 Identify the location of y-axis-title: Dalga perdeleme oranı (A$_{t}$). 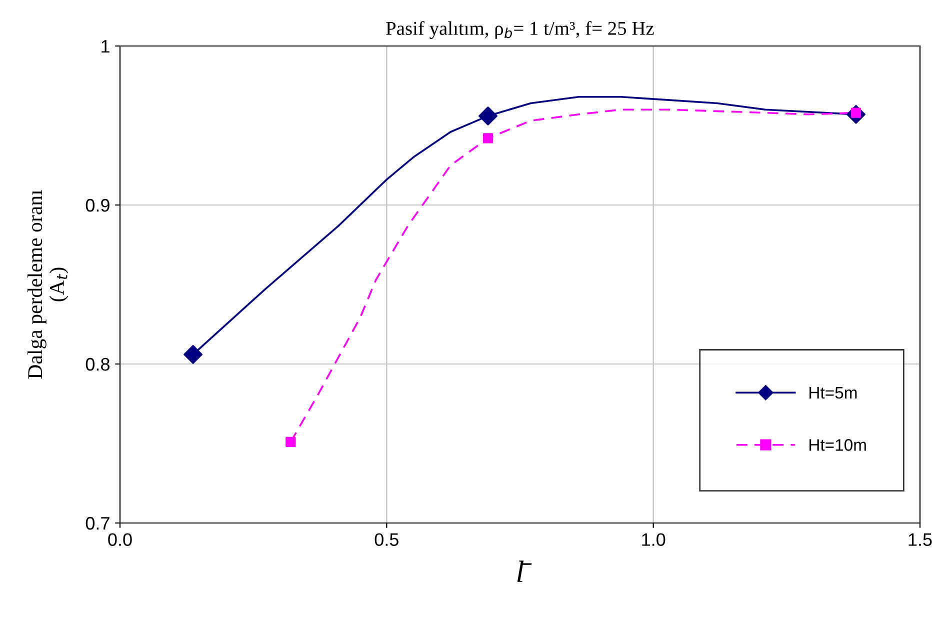
(47, 284).